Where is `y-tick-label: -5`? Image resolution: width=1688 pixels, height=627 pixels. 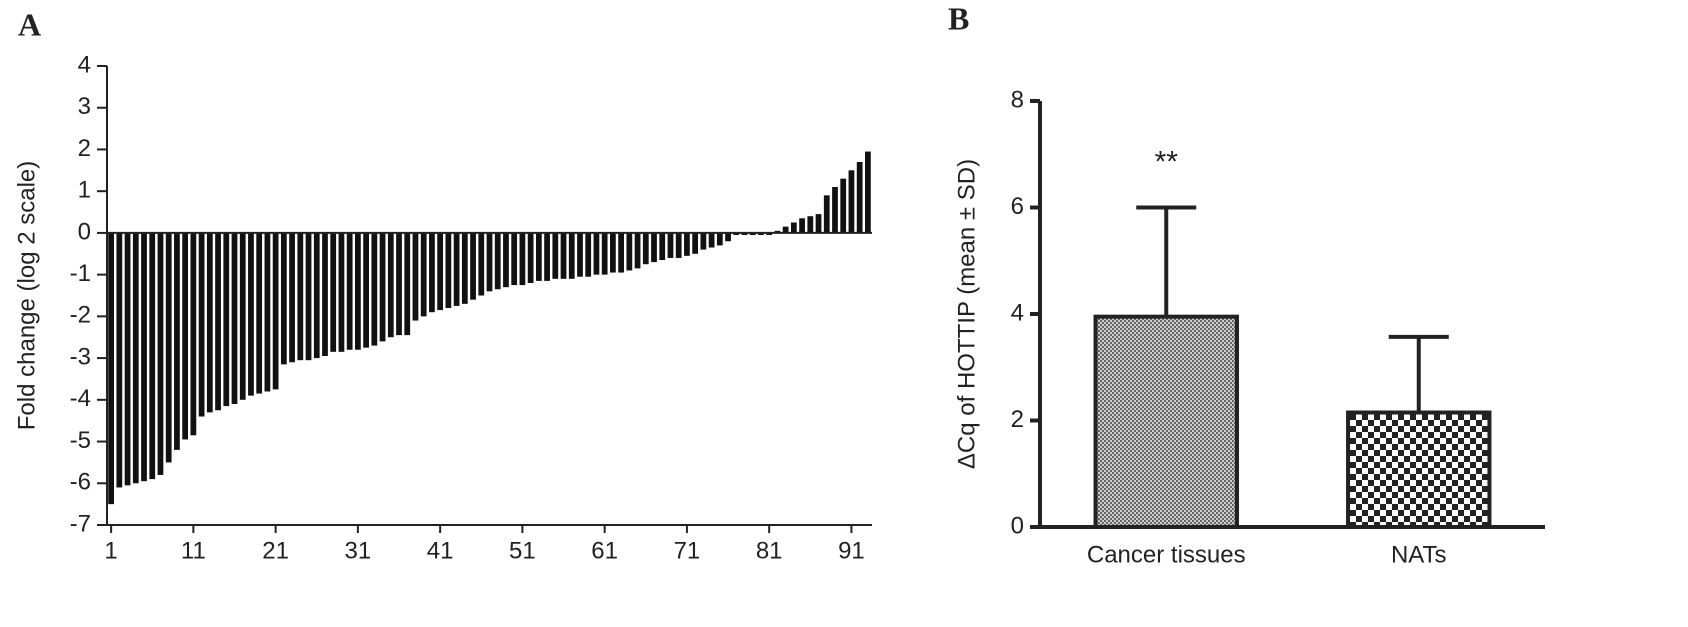 y-tick-label: -5 is located at coordinates (80, 440).